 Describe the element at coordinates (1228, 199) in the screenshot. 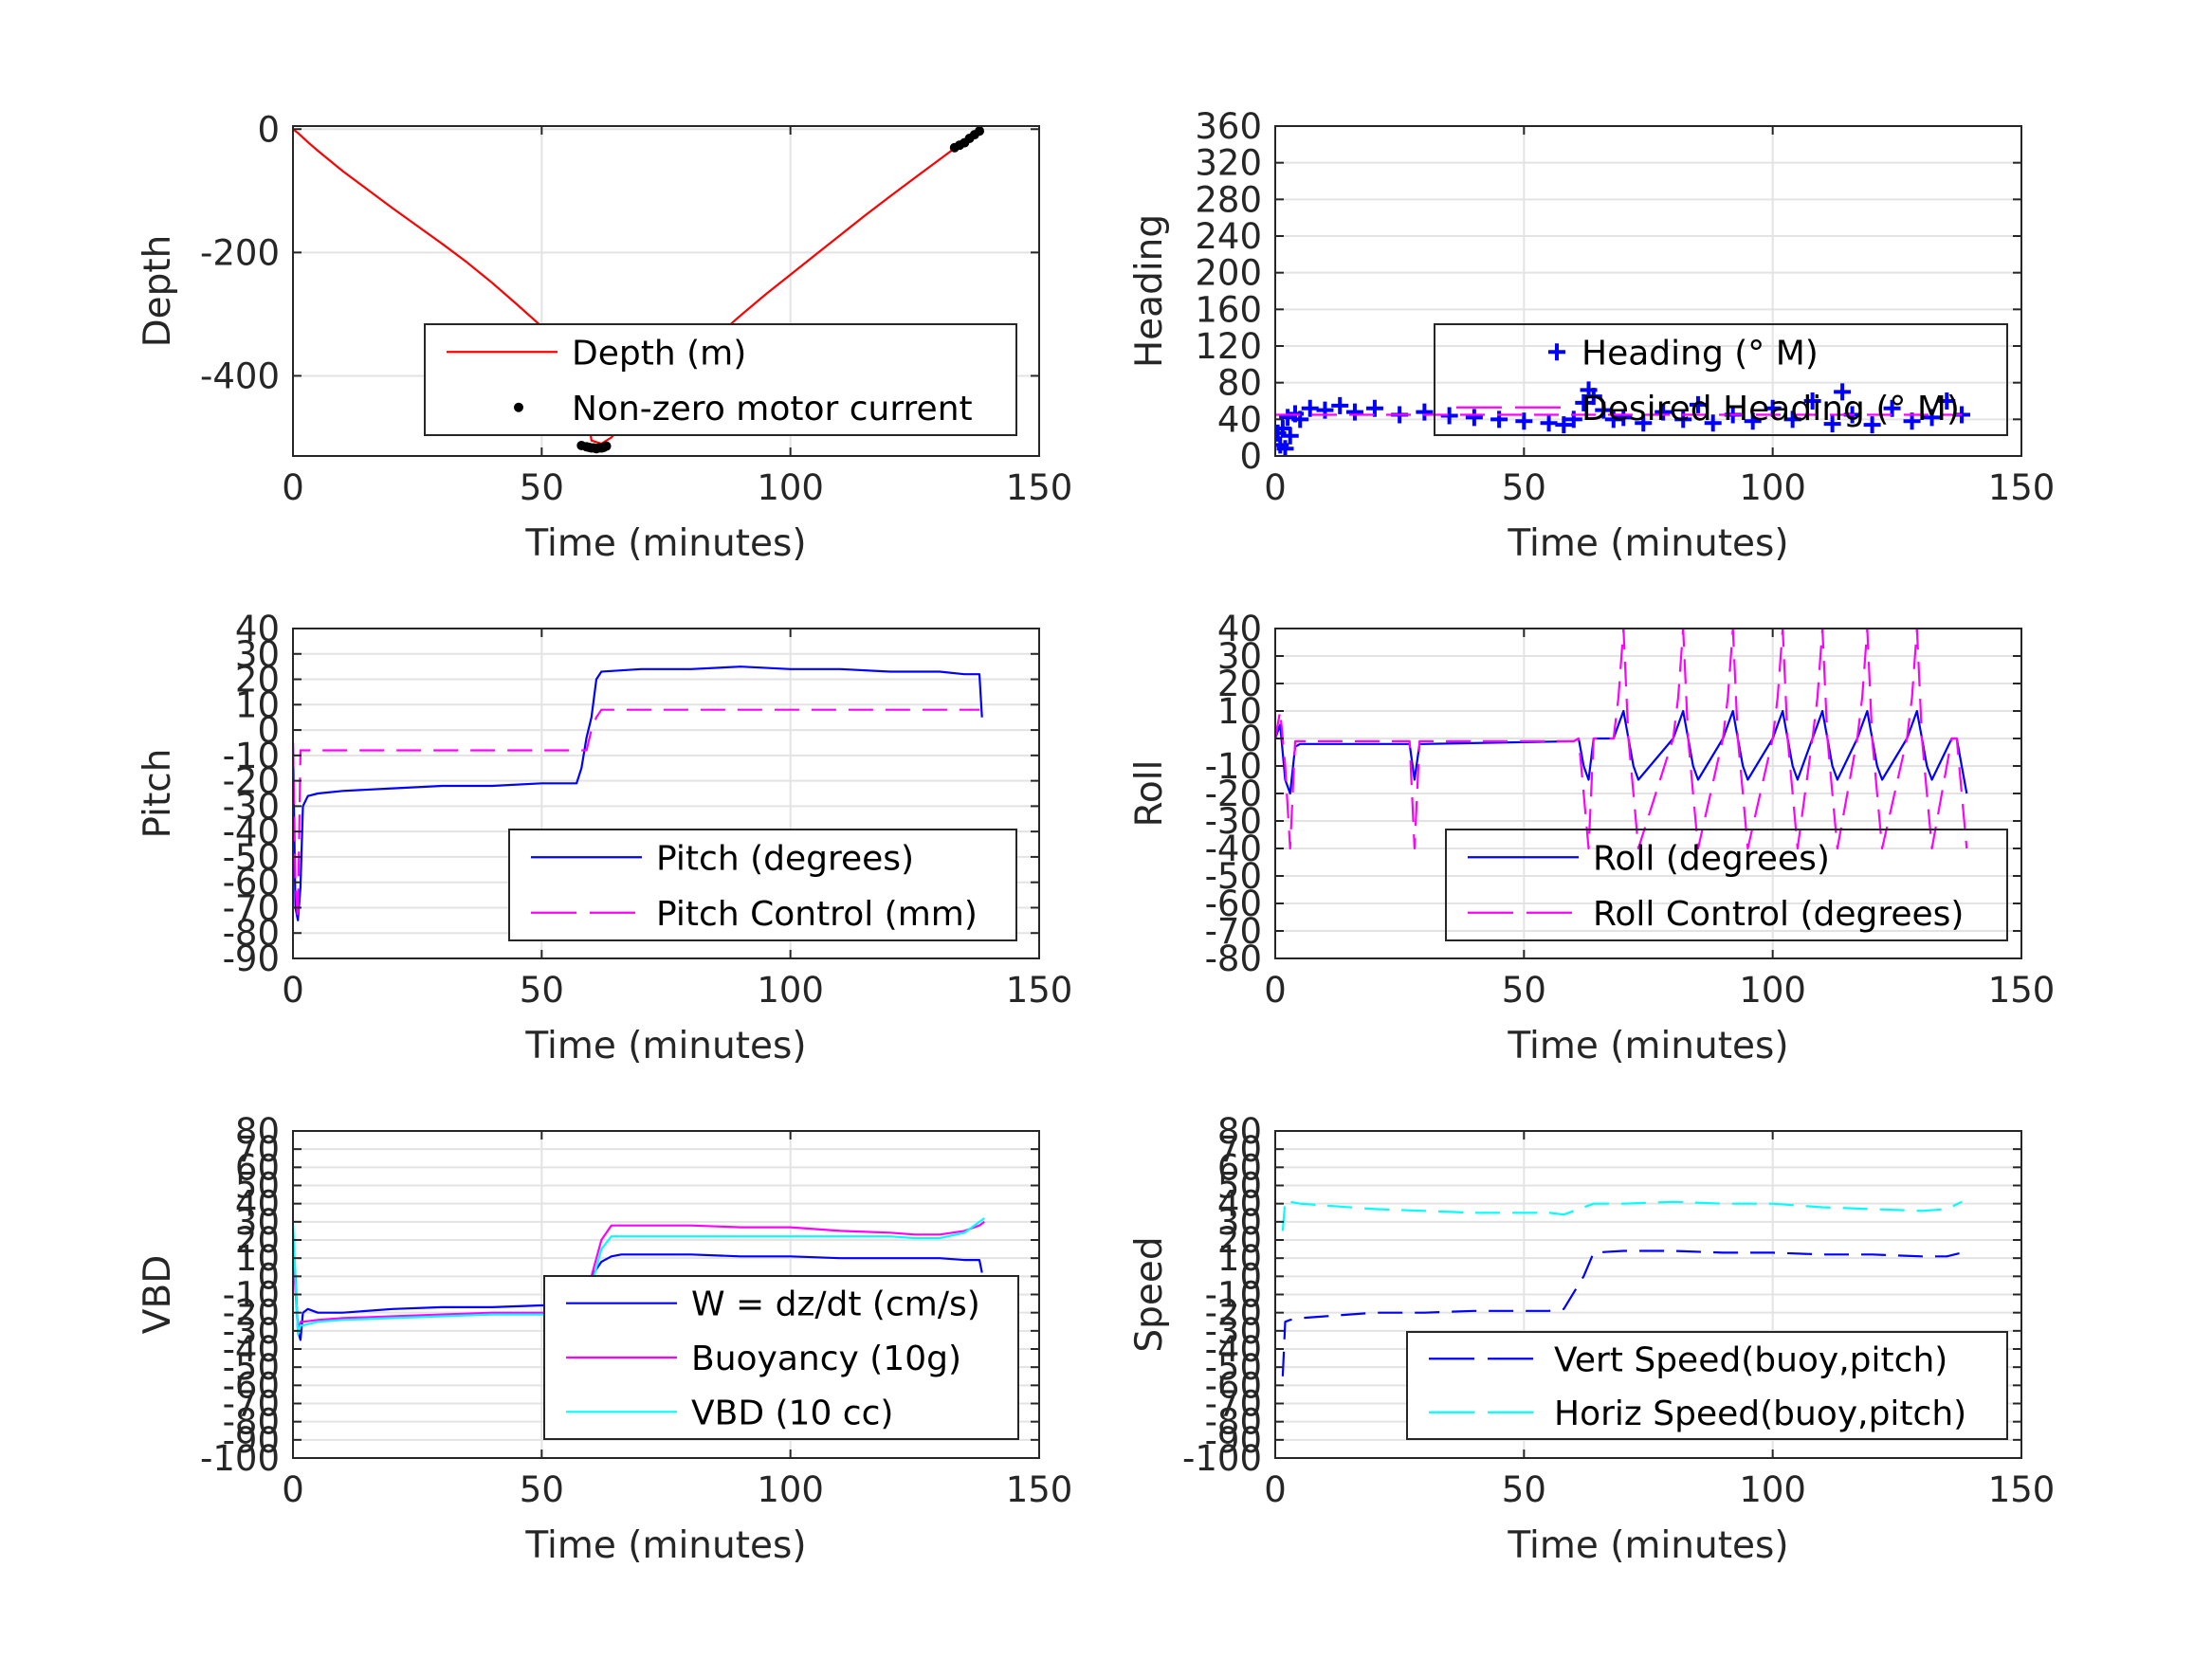

I see `y-tick-label: 280` at that location.